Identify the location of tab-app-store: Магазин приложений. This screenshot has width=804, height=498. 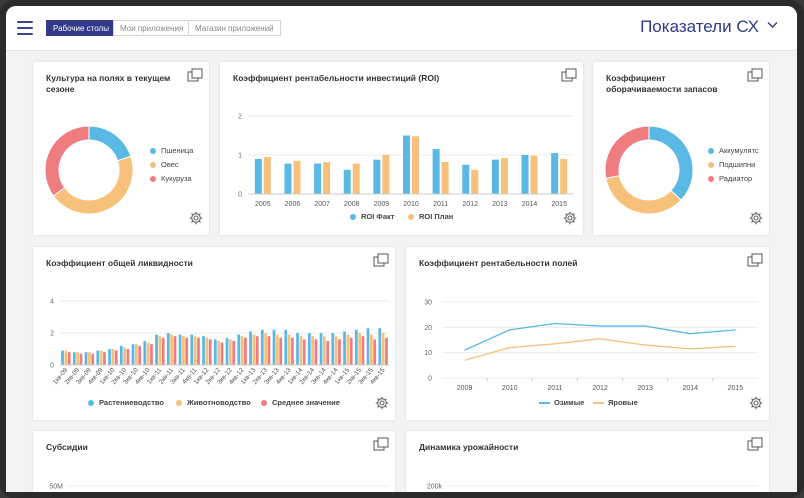
(234, 28).